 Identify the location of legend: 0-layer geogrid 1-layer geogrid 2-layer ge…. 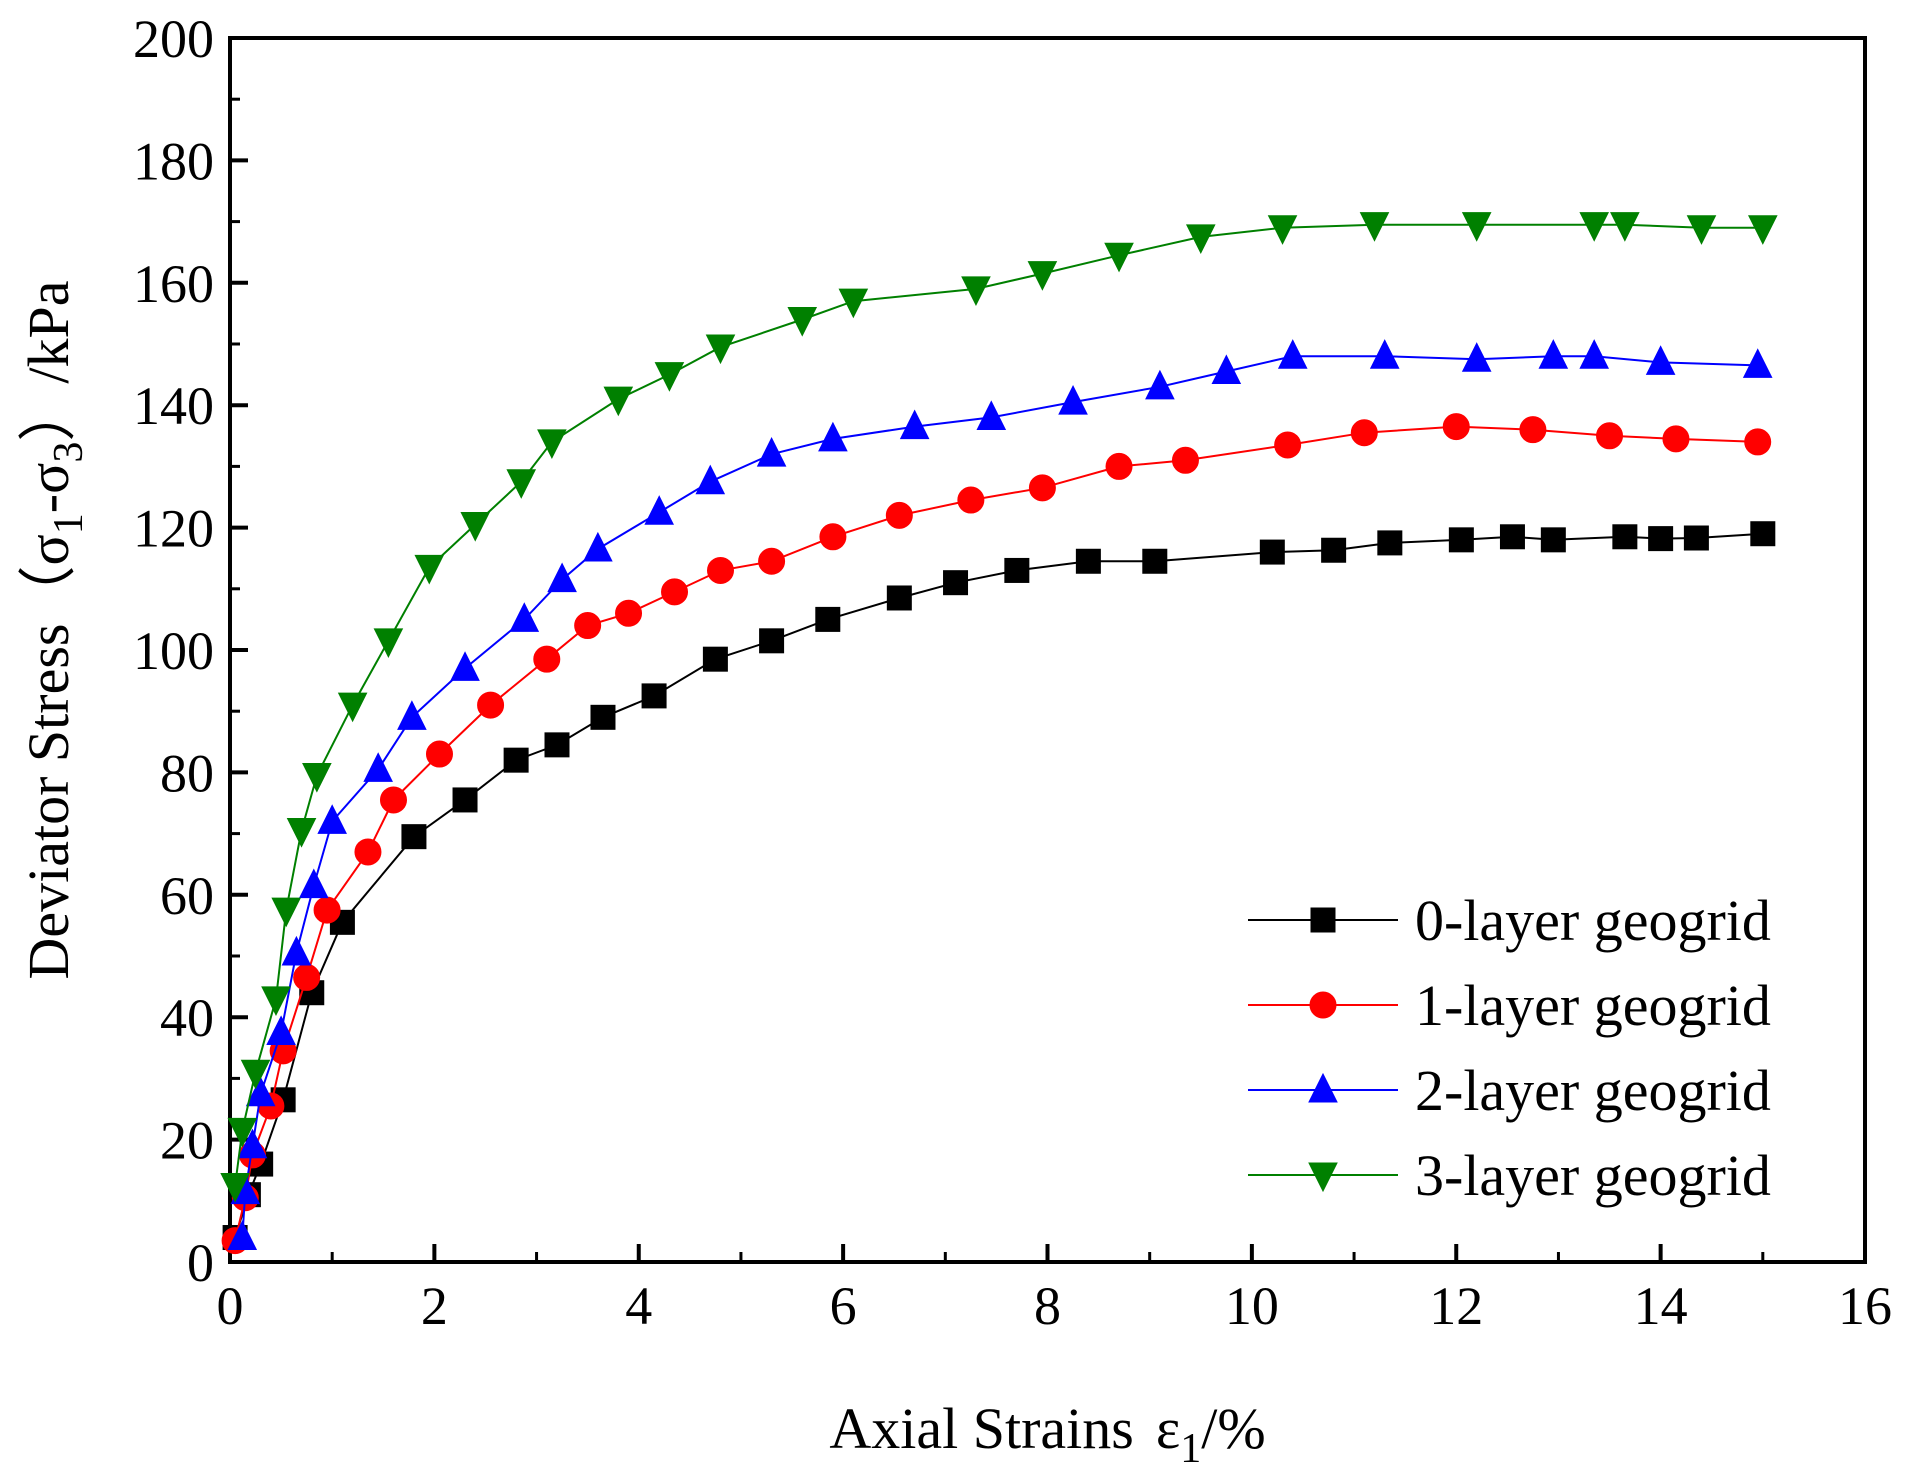
(1509, 1048).